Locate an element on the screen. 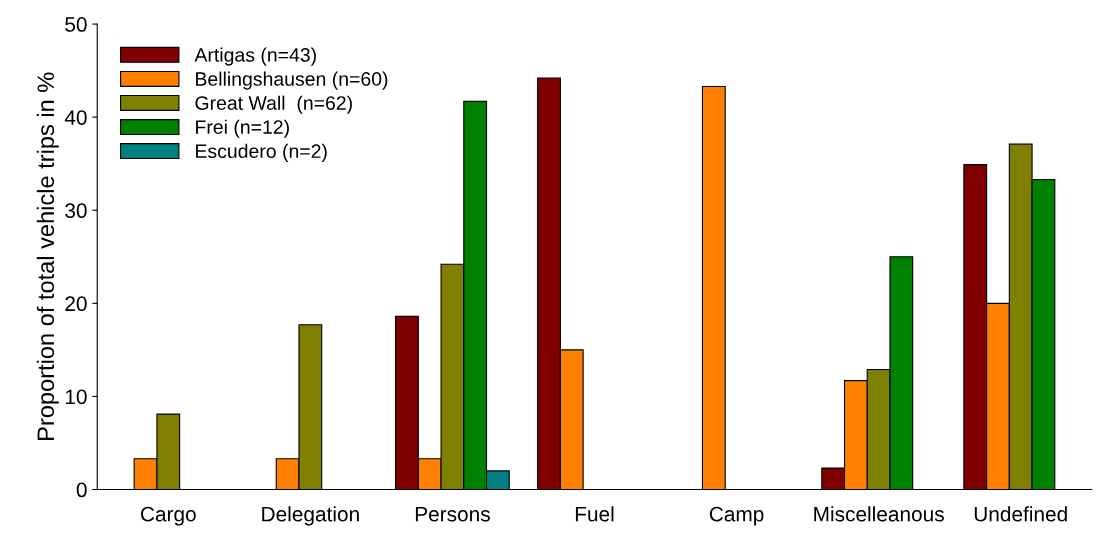 Image resolution: width=1105 pixels, height=535 pixels. y-axis-title: Proportion of total vehicle trips in % is located at coordinates (47, 256).